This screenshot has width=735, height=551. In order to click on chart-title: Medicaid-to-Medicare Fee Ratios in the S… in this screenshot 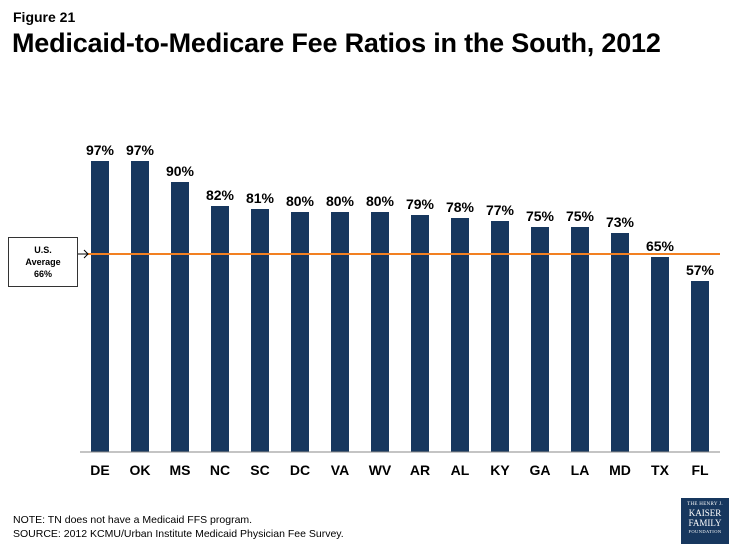, I will do `click(336, 43)`.